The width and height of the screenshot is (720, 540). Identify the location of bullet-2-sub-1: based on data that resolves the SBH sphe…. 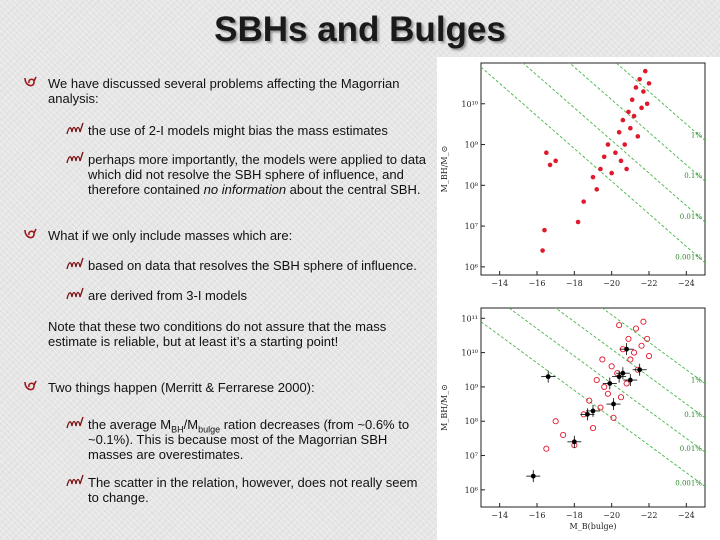
(247, 265).